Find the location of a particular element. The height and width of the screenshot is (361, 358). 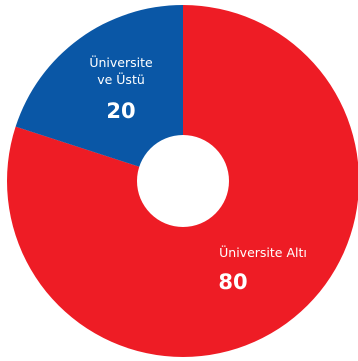

slice-value-universite-ve-ustu: 20 is located at coordinates (120, 111).